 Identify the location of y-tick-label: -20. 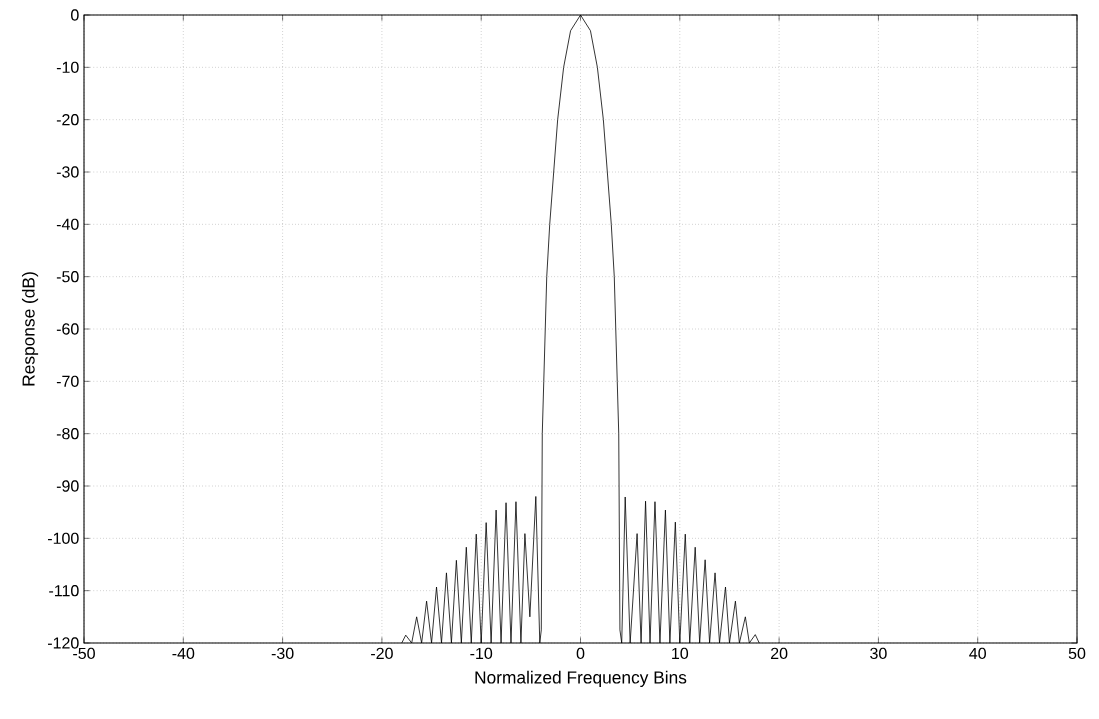
(67, 120).